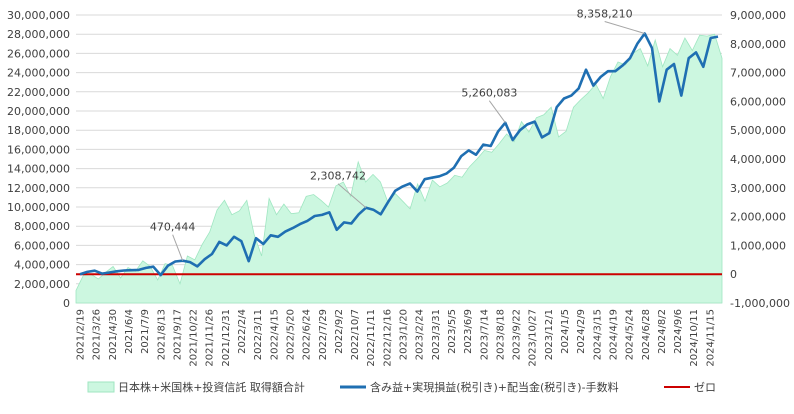 The height and width of the screenshot is (414, 794). What do you see at coordinates (452, 331) in the screenshot?
I see `x-tick-label: 2023/5/5` at bounding box center [452, 331].